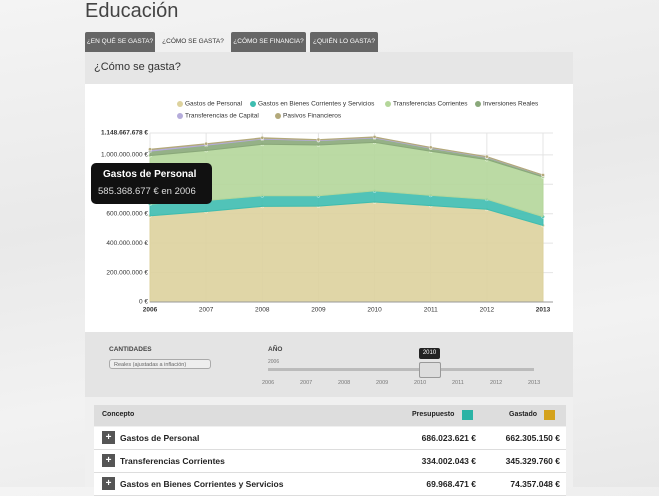 This screenshot has height=496, width=659. What do you see at coordinates (487, 310) in the screenshot?
I see `x-tick-label: 2012` at bounding box center [487, 310].